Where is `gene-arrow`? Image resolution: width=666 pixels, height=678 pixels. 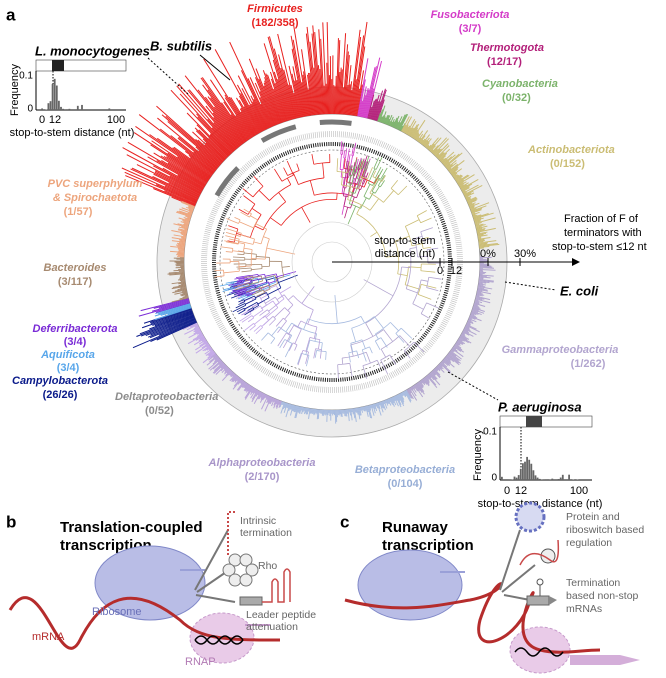 gene-arrow is located at coordinates (553, 600).